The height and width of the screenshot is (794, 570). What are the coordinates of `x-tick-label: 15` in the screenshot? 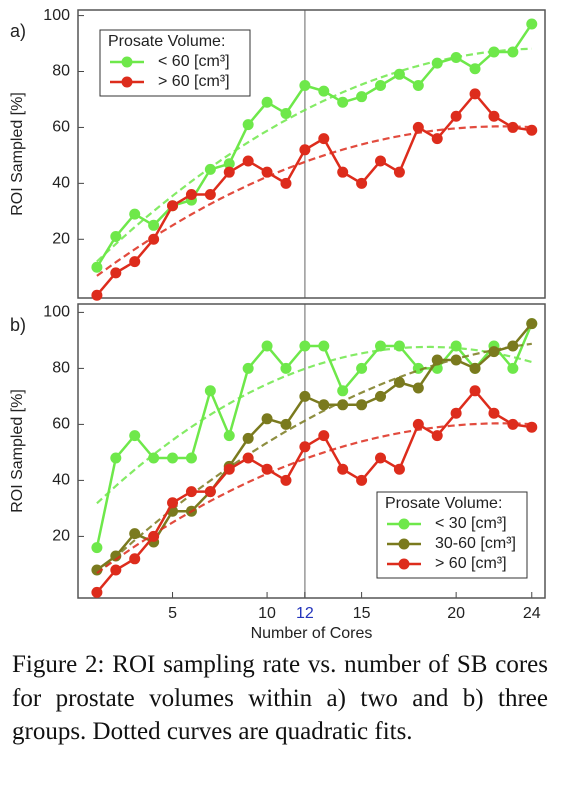 It's located at (362, 613).